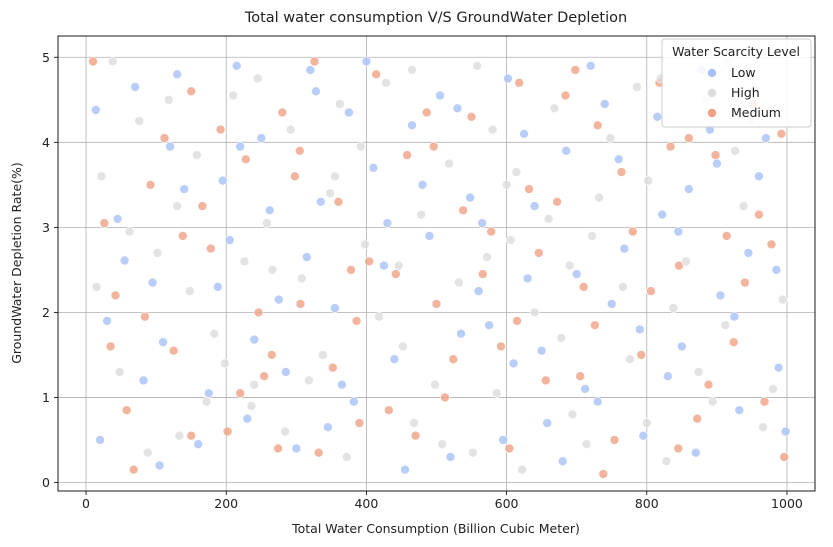  I want to click on legend-label-low: Low, so click(743, 72).